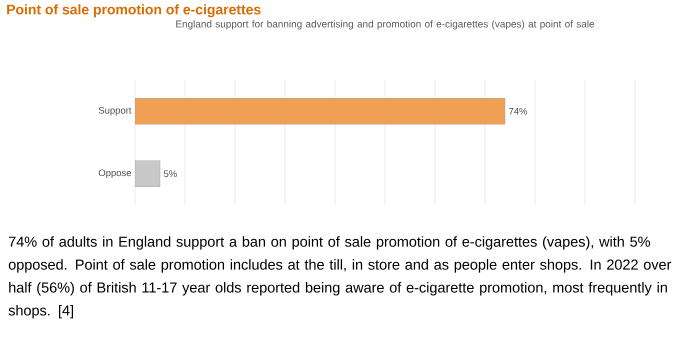  Describe the element at coordinates (385, 25) in the screenshot. I see `chart-subtitle: England support for banning advertising and promotion of e-cigarettes (vapes) at point of sale` at that location.